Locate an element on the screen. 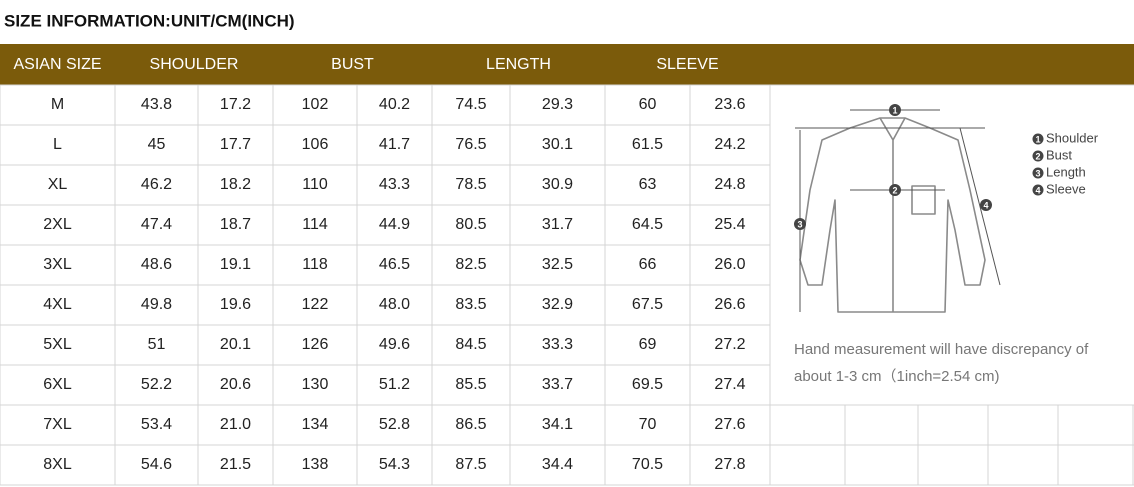  cell: 2XL is located at coordinates (57, 224).